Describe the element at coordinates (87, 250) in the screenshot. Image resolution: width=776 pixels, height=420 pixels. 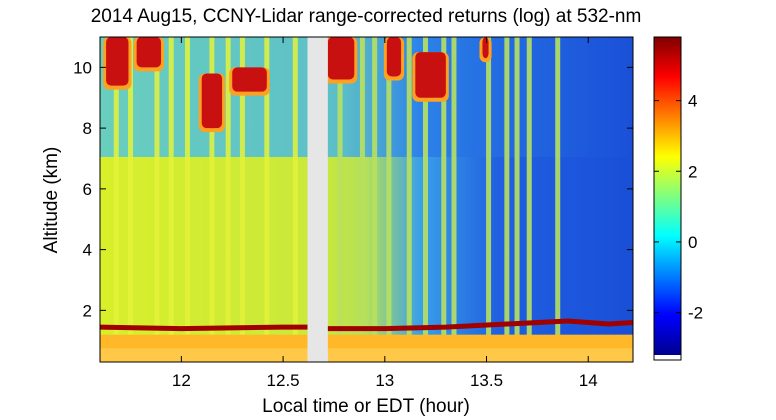
I see `y-tick-label: 4` at that location.